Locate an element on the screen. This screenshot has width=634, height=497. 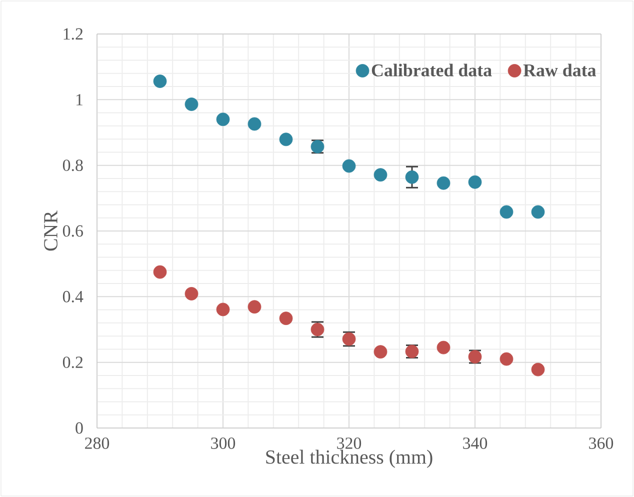
y-tick-label: 1 is located at coordinates (79, 100).